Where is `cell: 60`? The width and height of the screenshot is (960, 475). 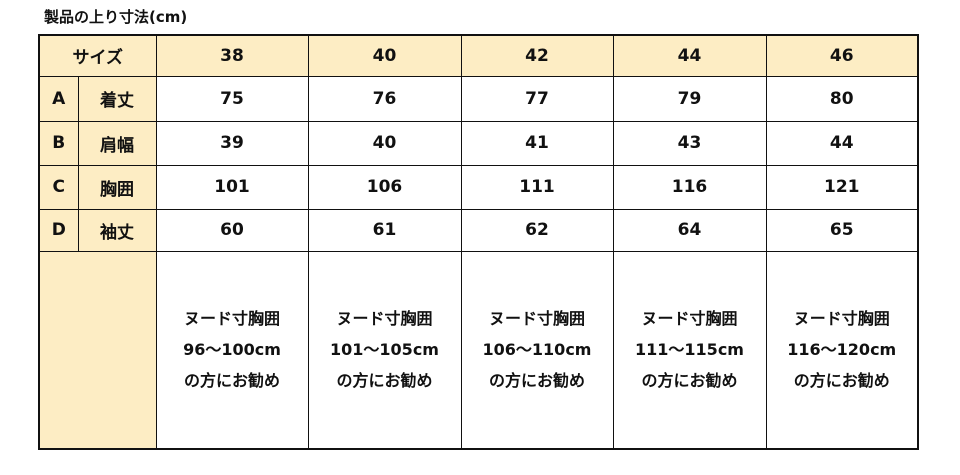
cell: 60 is located at coordinates (232, 230).